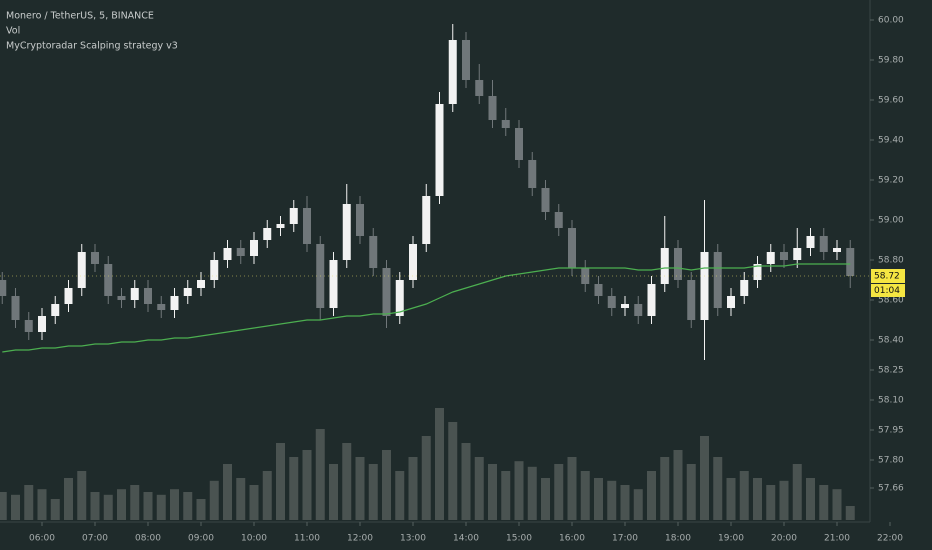 The image size is (932, 550). Describe the element at coordinates (42, 539) in the screenshot. I see `x-tick-label: 06:00` at that location.